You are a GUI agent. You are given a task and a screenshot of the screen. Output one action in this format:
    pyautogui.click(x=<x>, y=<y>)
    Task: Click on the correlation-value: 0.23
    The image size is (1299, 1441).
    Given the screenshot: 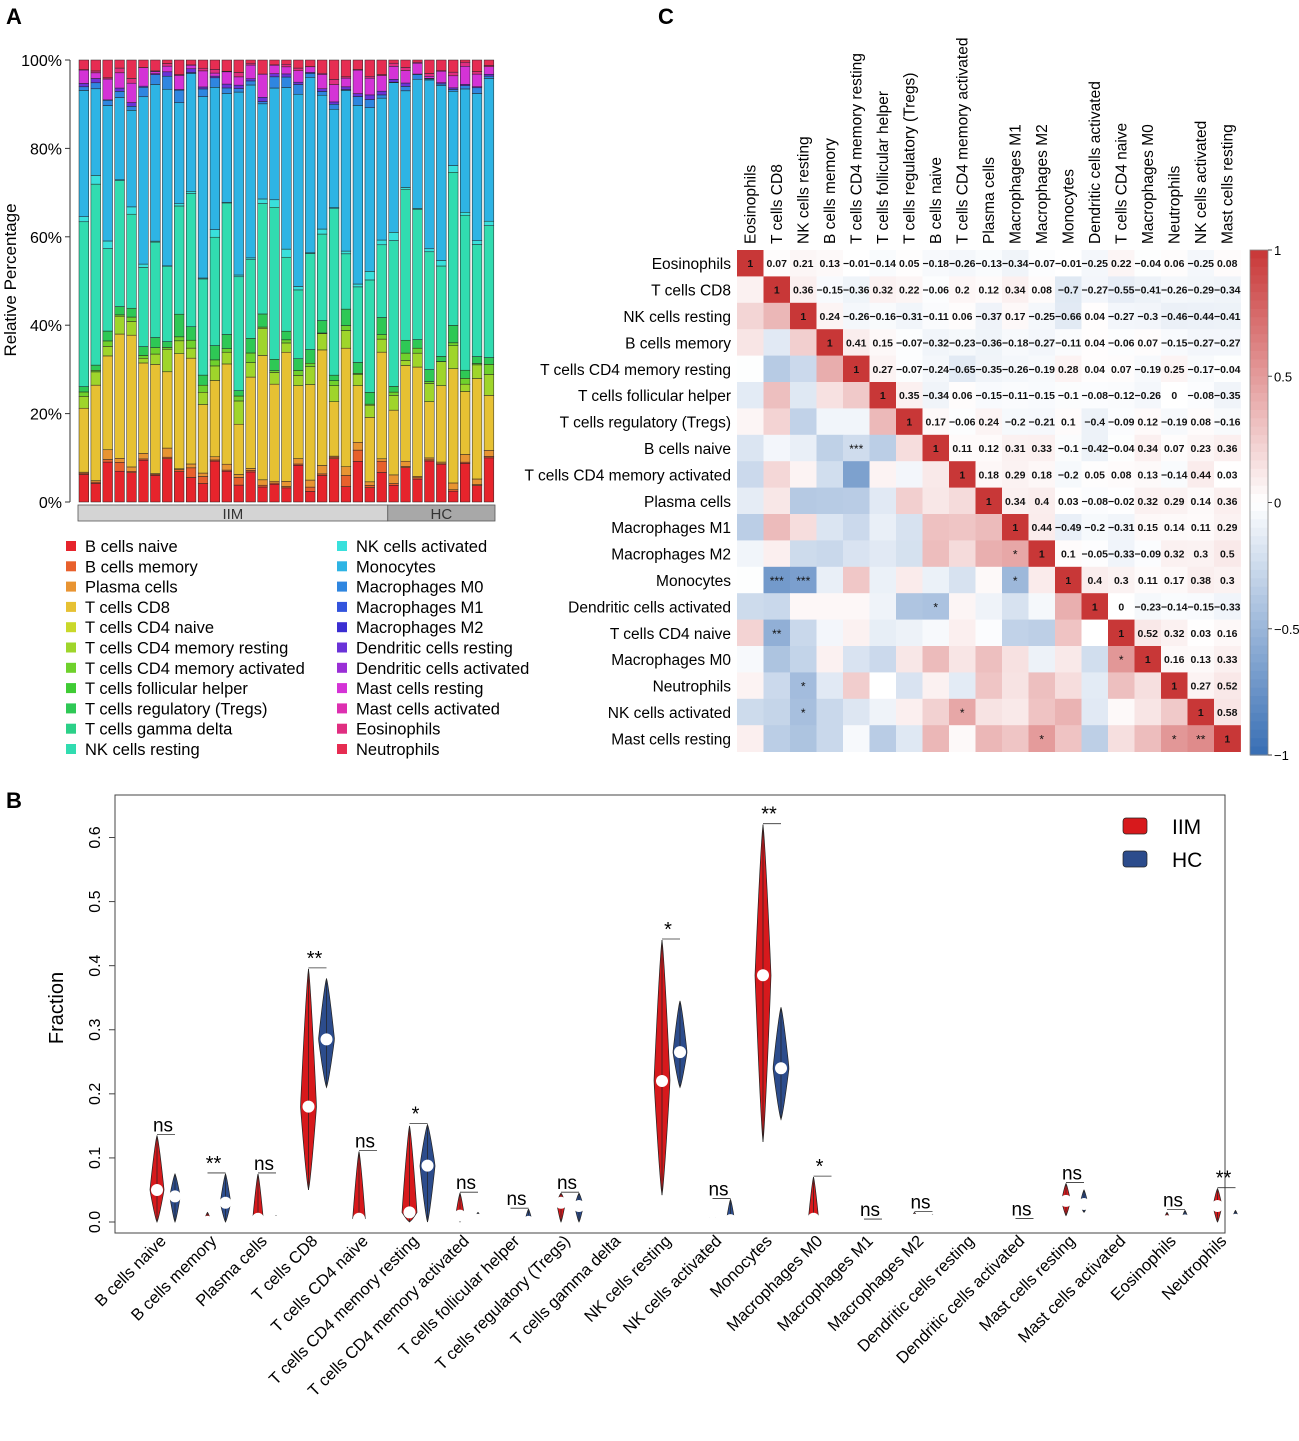 What is the action you would take?
    pyautogui.click(x=1201, y=449)
    